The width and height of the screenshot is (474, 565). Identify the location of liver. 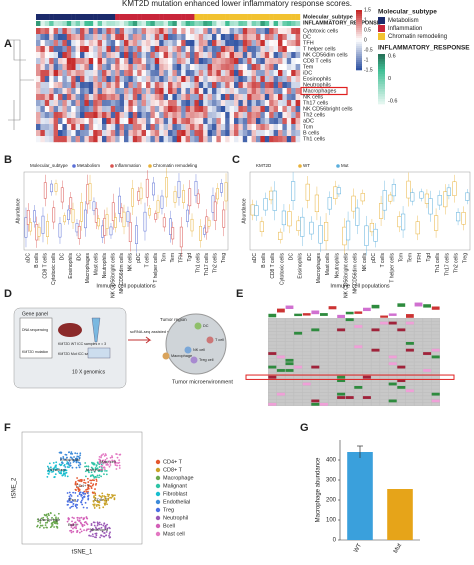
(70, 330).